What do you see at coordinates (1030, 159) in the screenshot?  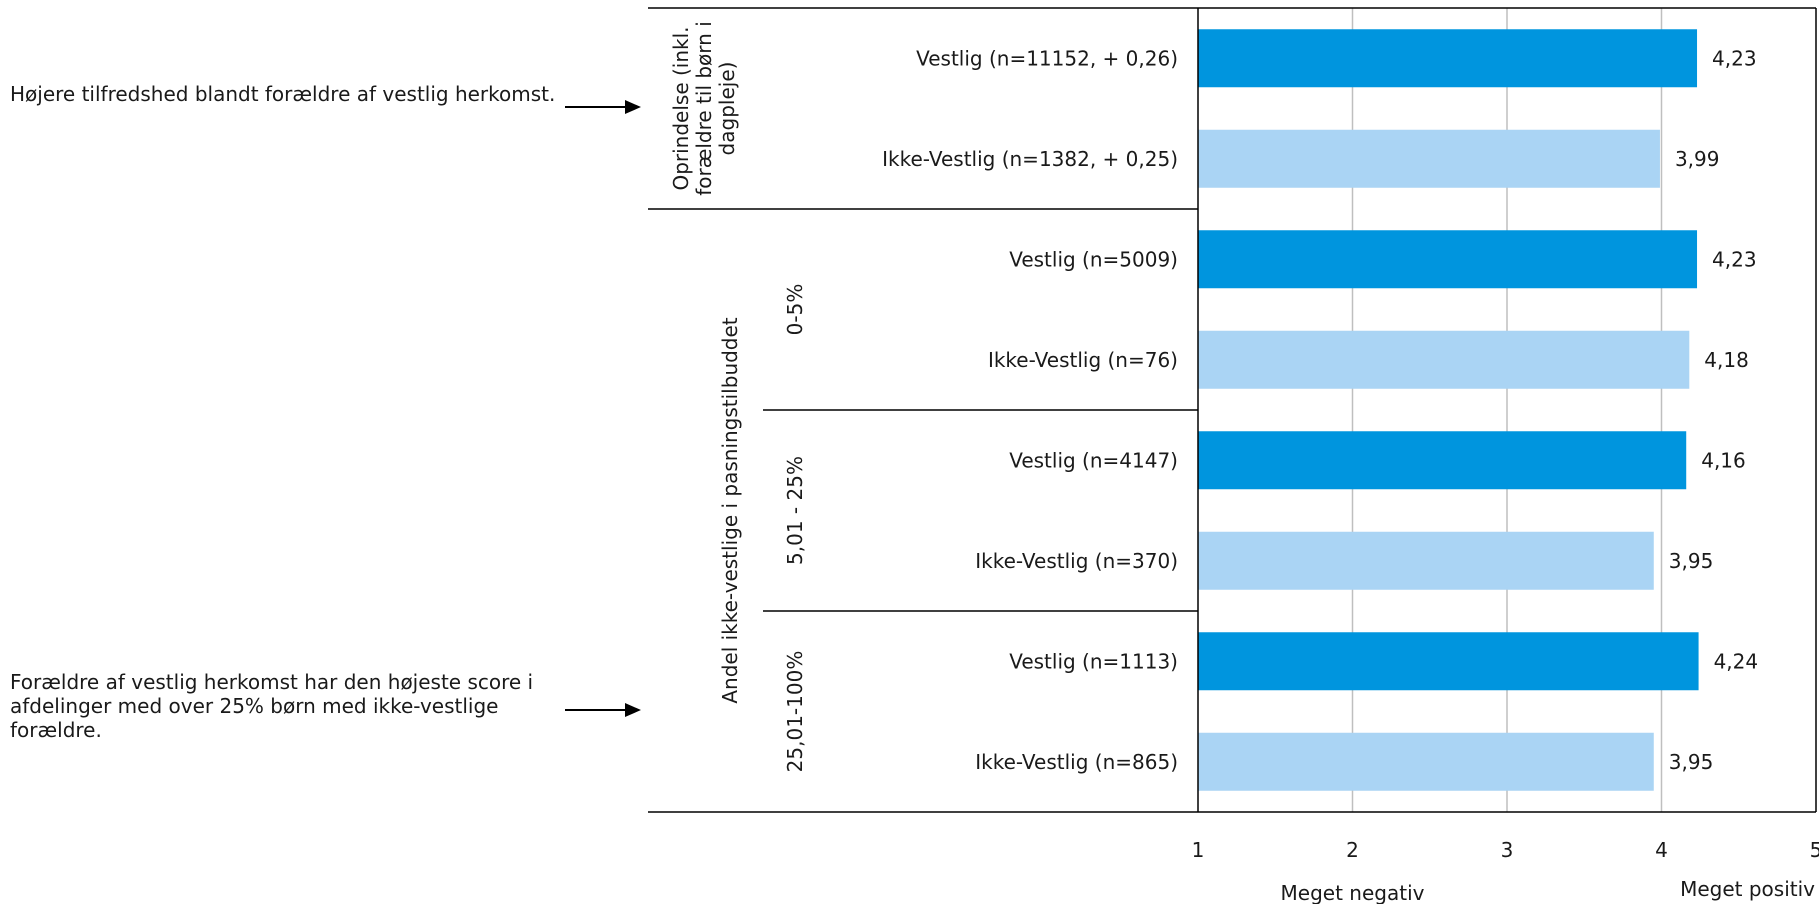 I see `category-label: Ikke-Vestlig (n=1382, + 0,25)` at bounding box center [1030, 159].